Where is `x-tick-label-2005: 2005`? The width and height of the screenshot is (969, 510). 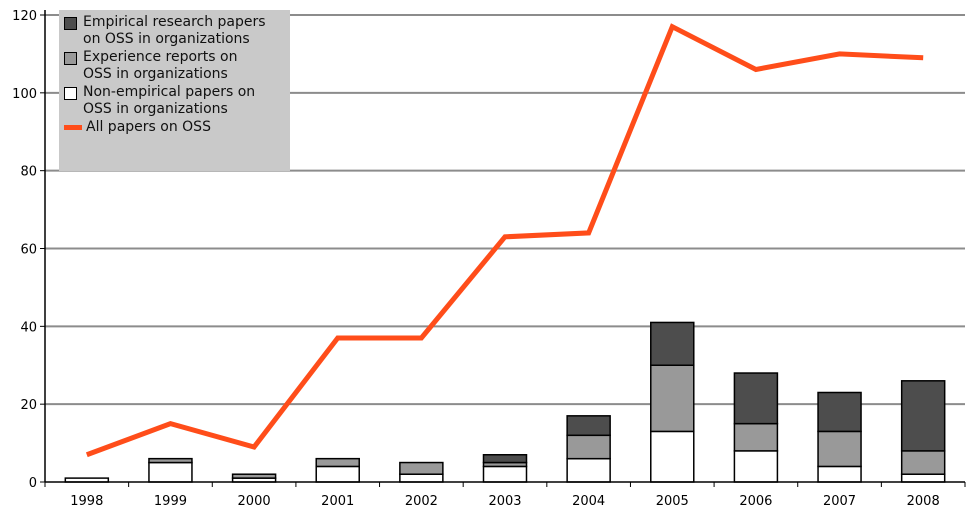 x-tick-label-2005: 2005 is located at coordinates (672, 501).